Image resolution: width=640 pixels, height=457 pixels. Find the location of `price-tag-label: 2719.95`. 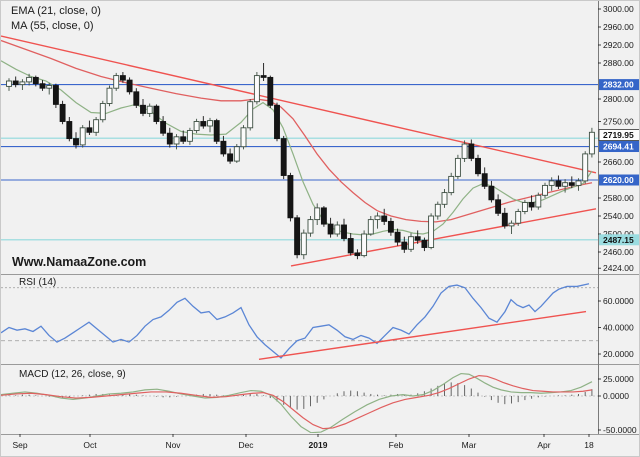

price-tag-label: 2719.95 is located at coordinates (618, 135).